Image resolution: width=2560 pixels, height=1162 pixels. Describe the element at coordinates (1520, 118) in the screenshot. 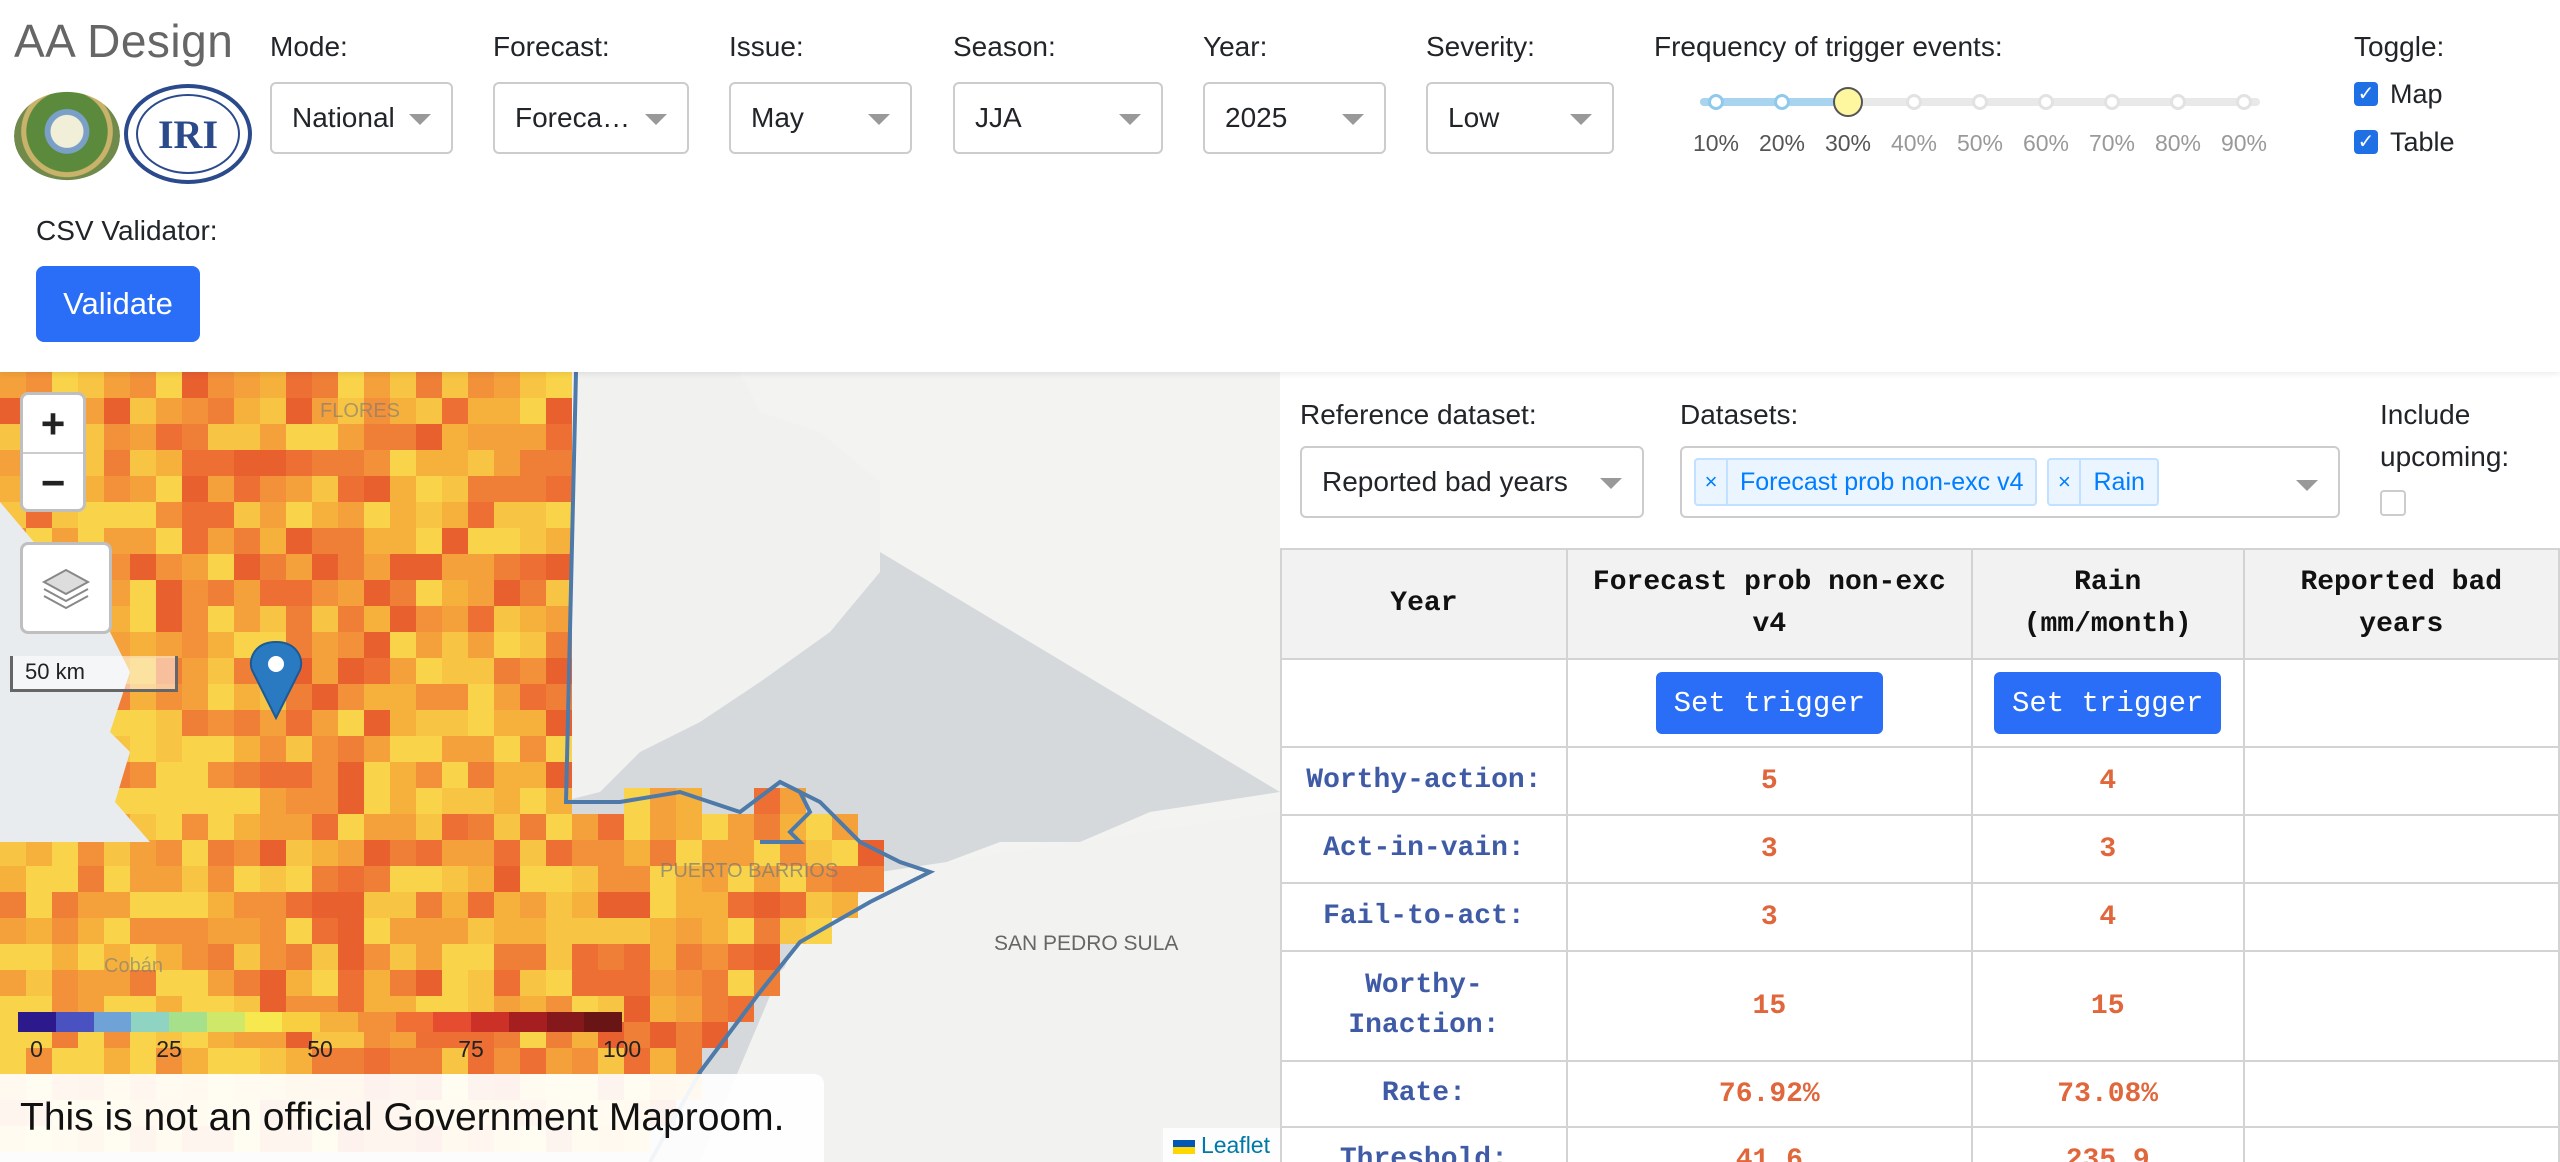

I see `severity-select: Low` at that location.